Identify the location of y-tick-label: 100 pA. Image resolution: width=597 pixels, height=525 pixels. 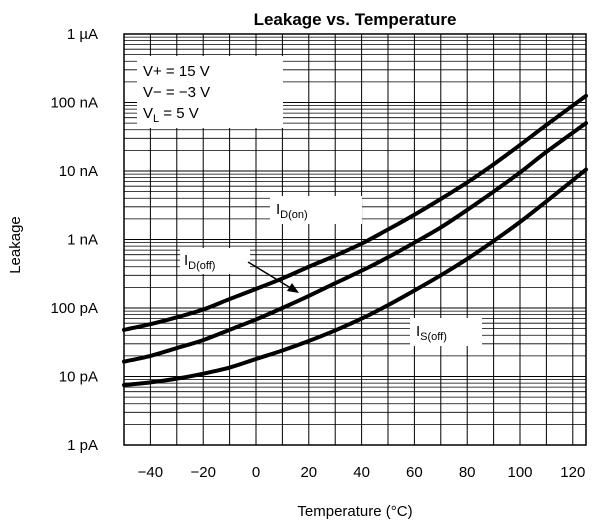
(74, 308).